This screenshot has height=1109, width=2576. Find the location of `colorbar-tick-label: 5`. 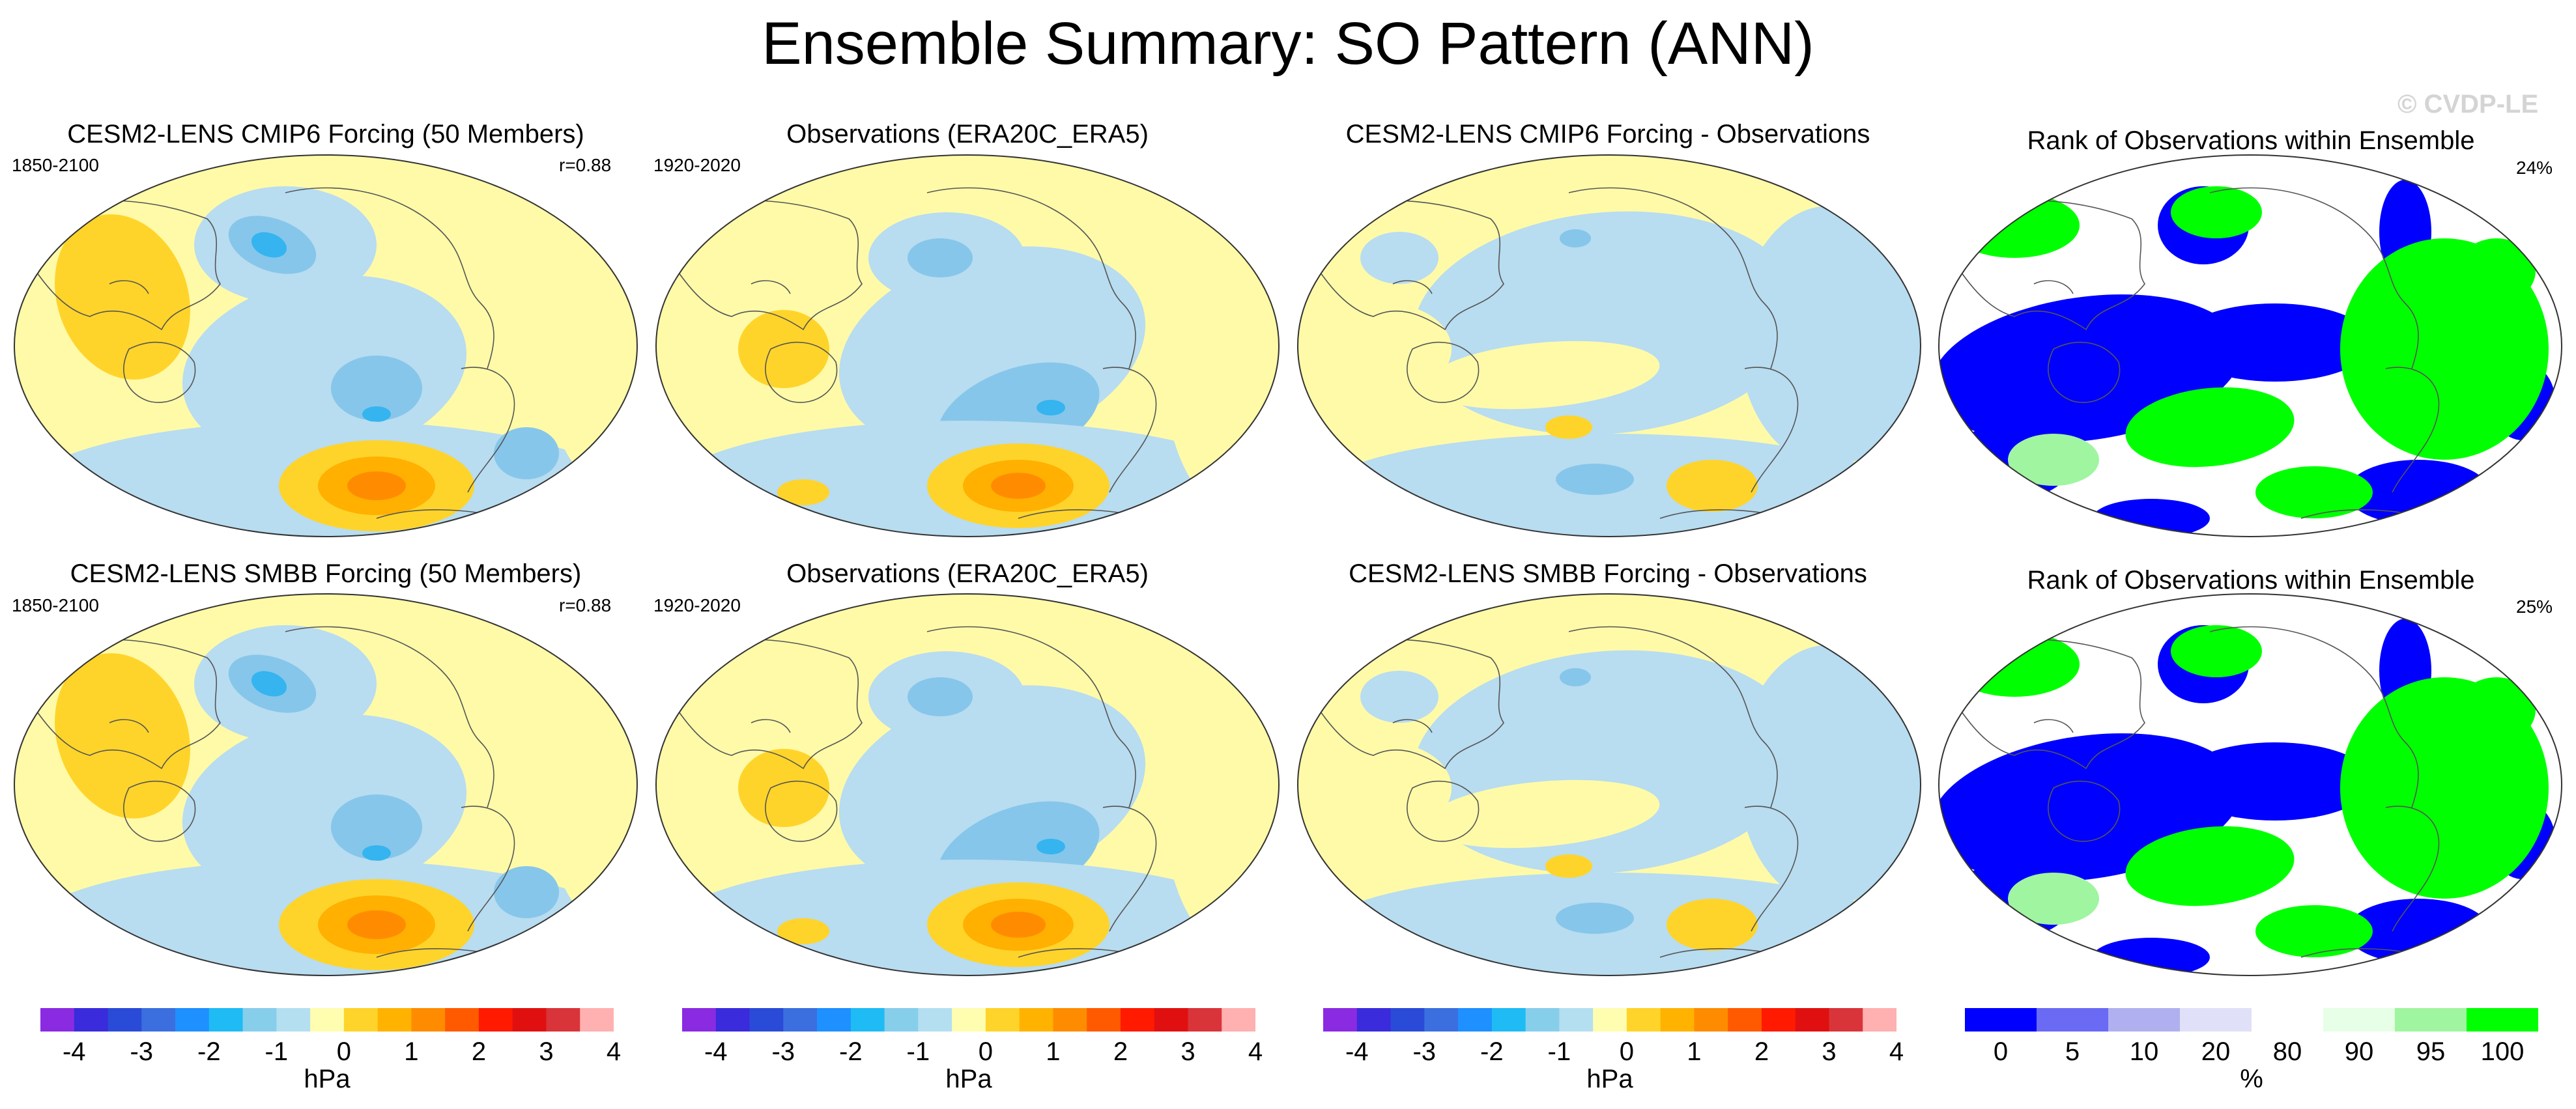

colorbar-tick-label: 5 is located at coordinates (2072, 1051).